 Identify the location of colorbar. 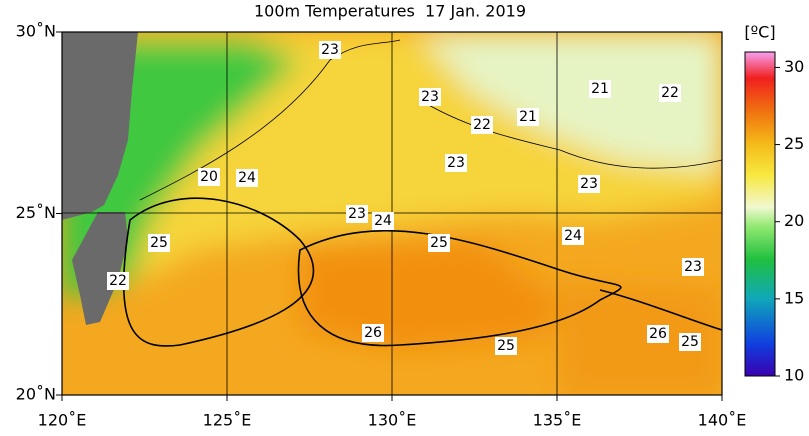
(760, 214).